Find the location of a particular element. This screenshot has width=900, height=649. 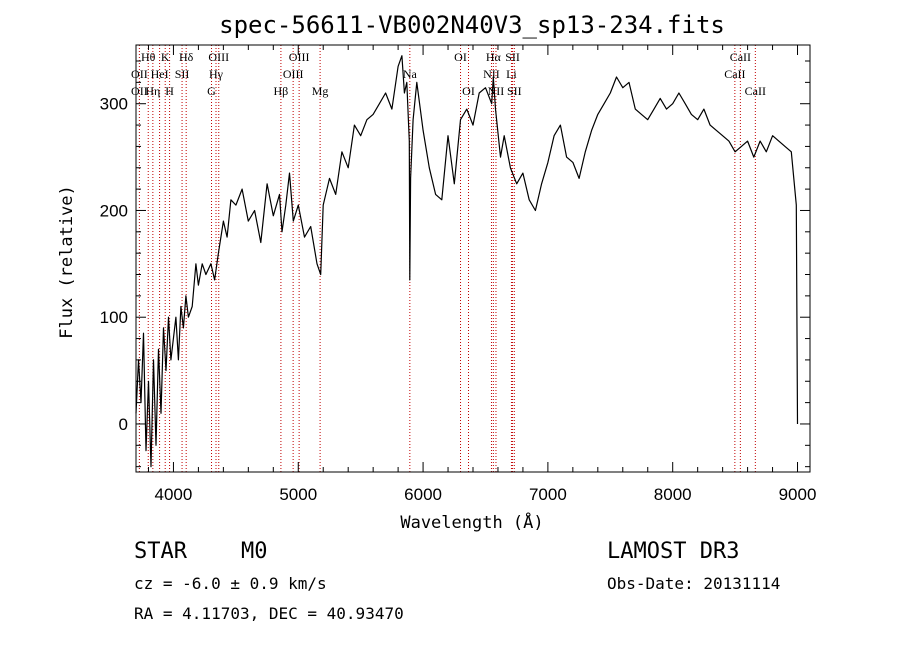

x-axis-label: Wavelength (Å) is located at coordinates (471, 522).